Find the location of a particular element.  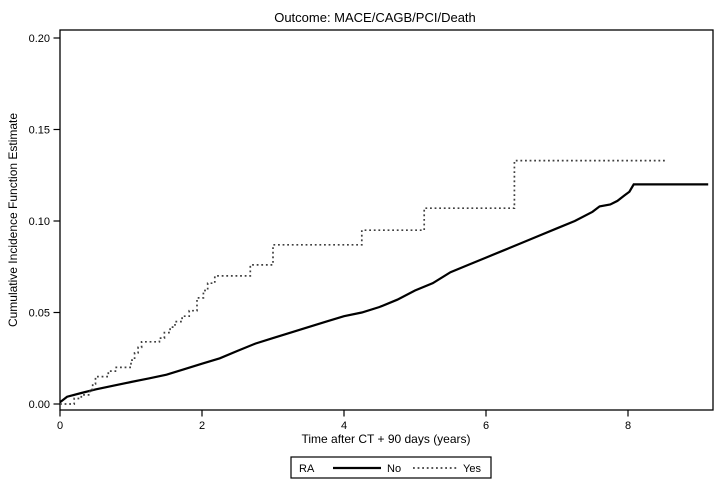

x-tick-label: 0 is located at coordinates (60, 426).